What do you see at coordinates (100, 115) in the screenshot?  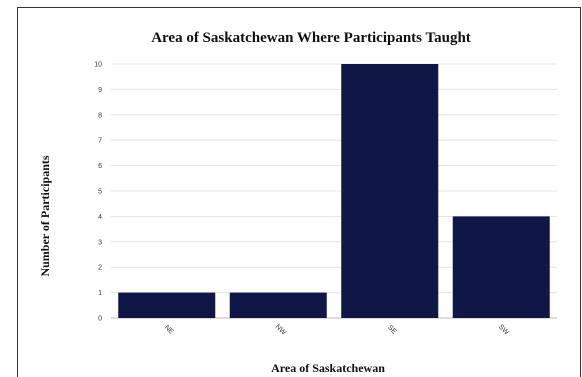 I see `y-tick-label: 8` at bounding box center [100, 115].